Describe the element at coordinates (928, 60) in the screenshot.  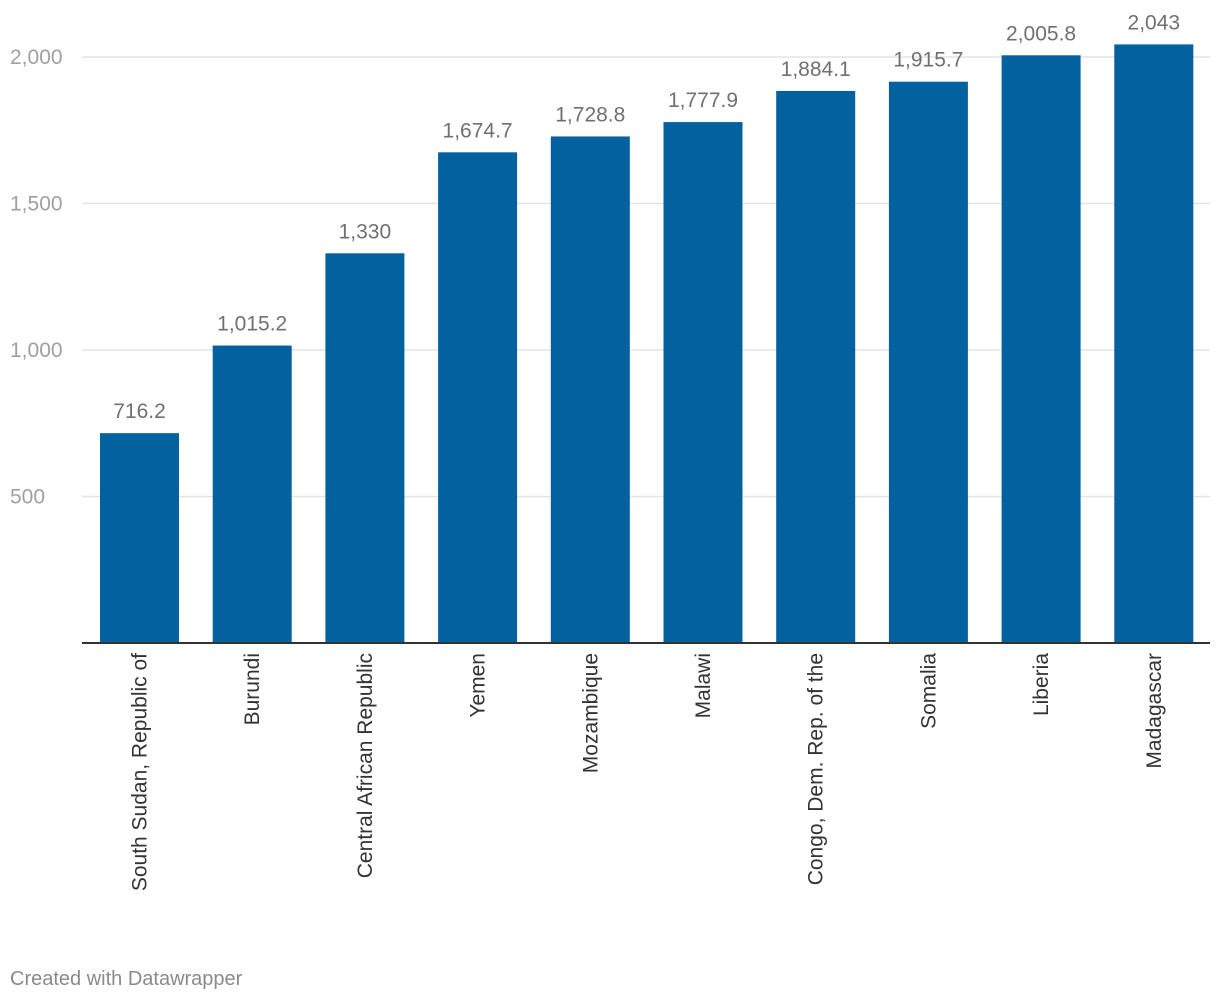
I see `data-label: 1,915.7` at that location.